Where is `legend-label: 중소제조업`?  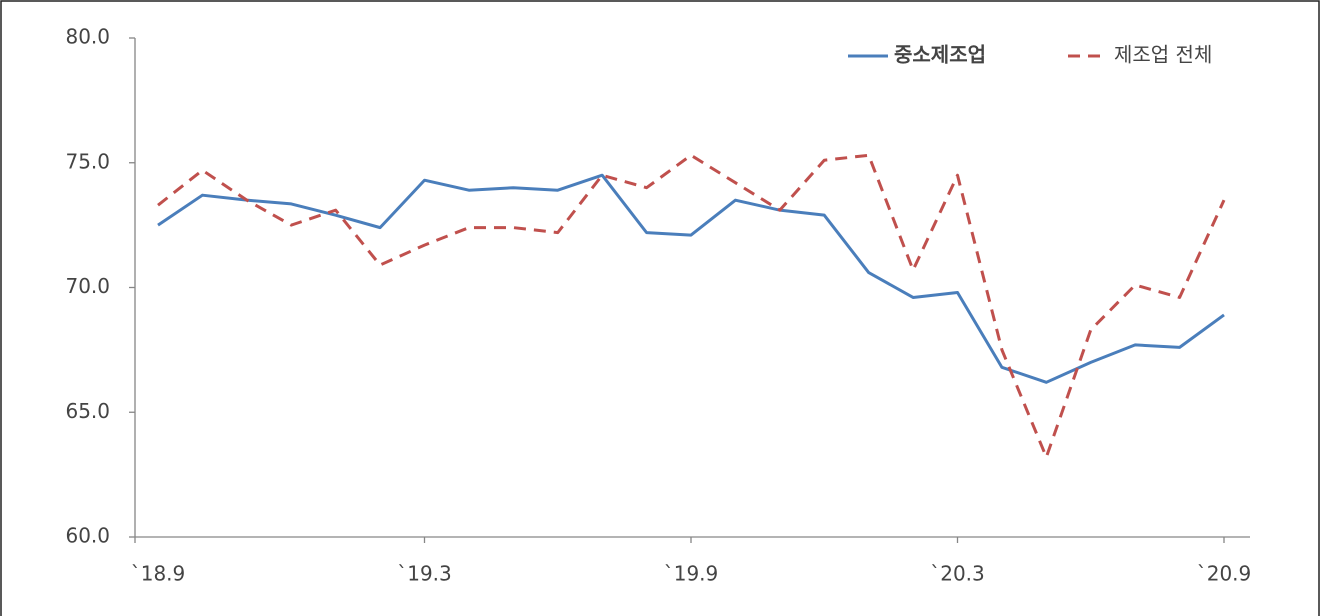
legend-label: 중소제조업 is located at coordinates (940, 55).